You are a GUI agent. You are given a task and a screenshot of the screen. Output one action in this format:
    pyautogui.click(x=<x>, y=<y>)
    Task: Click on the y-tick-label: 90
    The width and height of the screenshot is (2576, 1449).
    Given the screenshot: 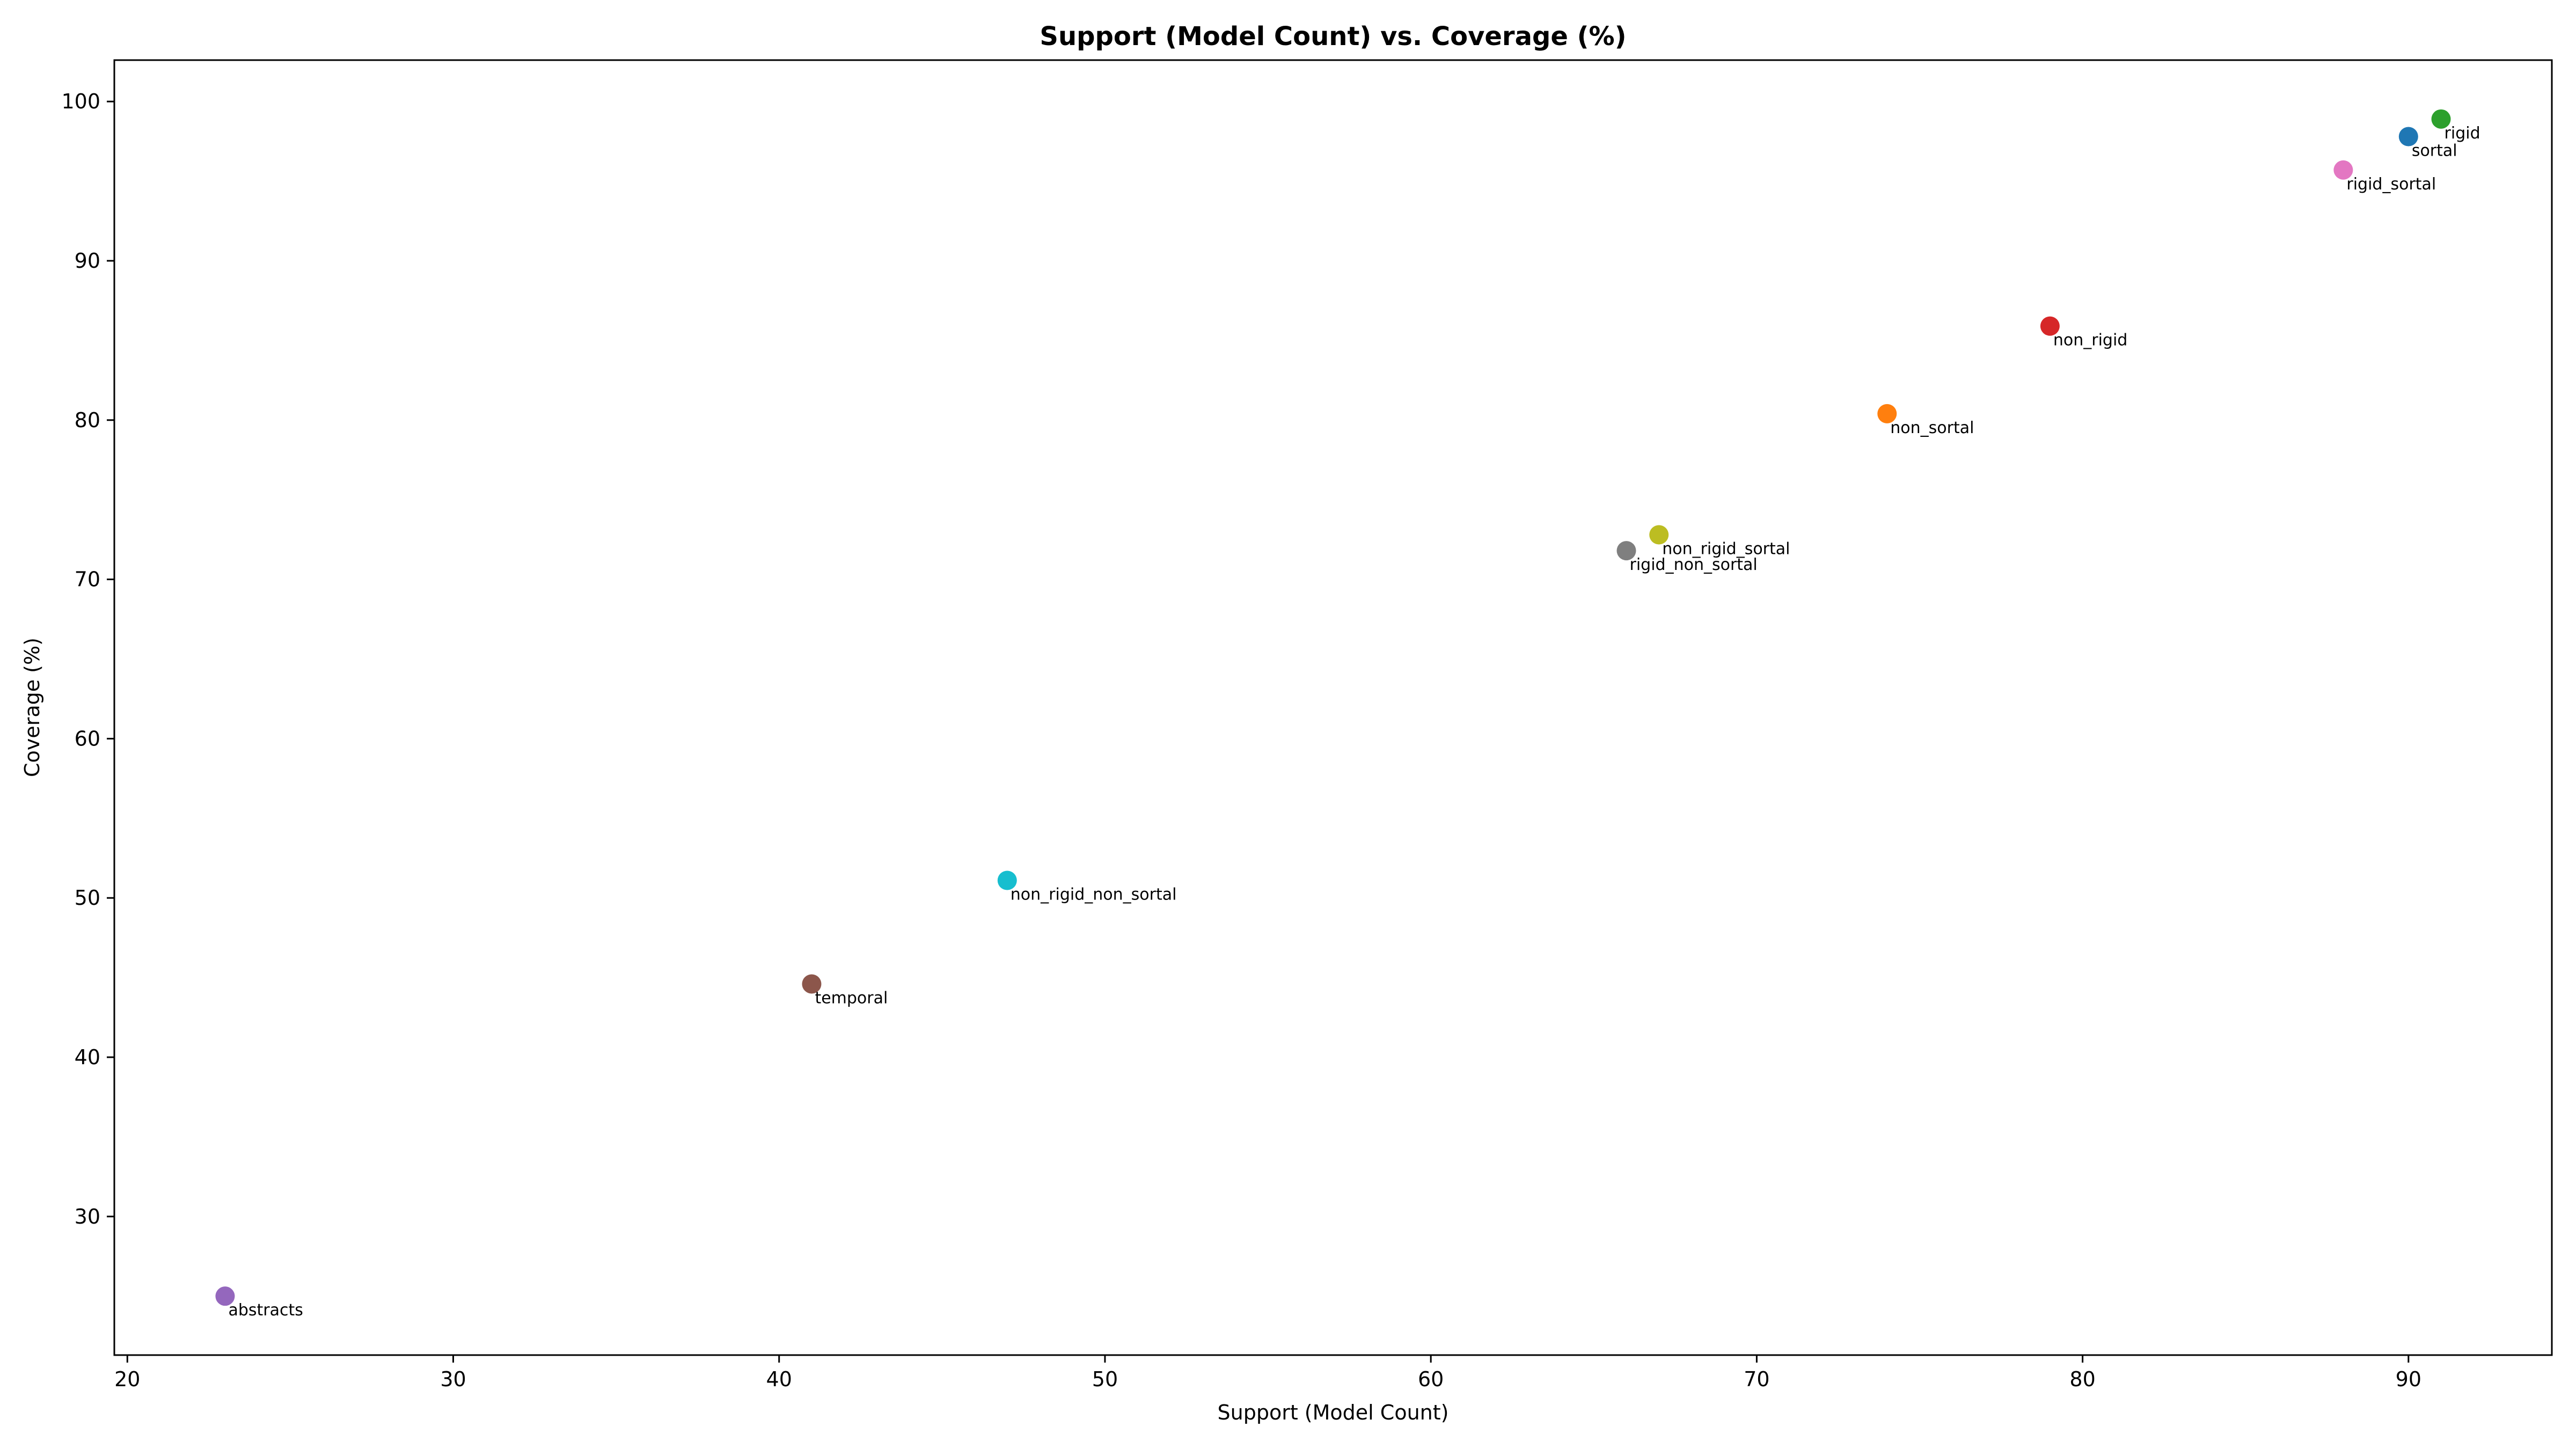 What is the action you would take?
    pyautogui.click(x=87, y=261)
    